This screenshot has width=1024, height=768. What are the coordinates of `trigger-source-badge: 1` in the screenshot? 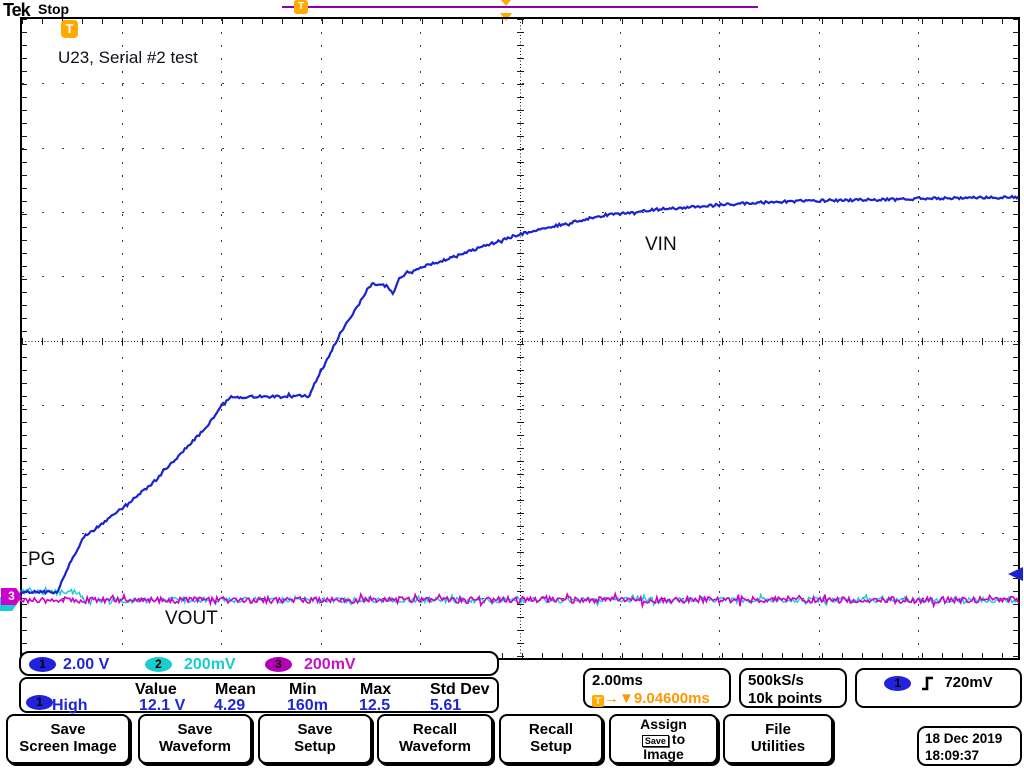 It's located at (898, 683).